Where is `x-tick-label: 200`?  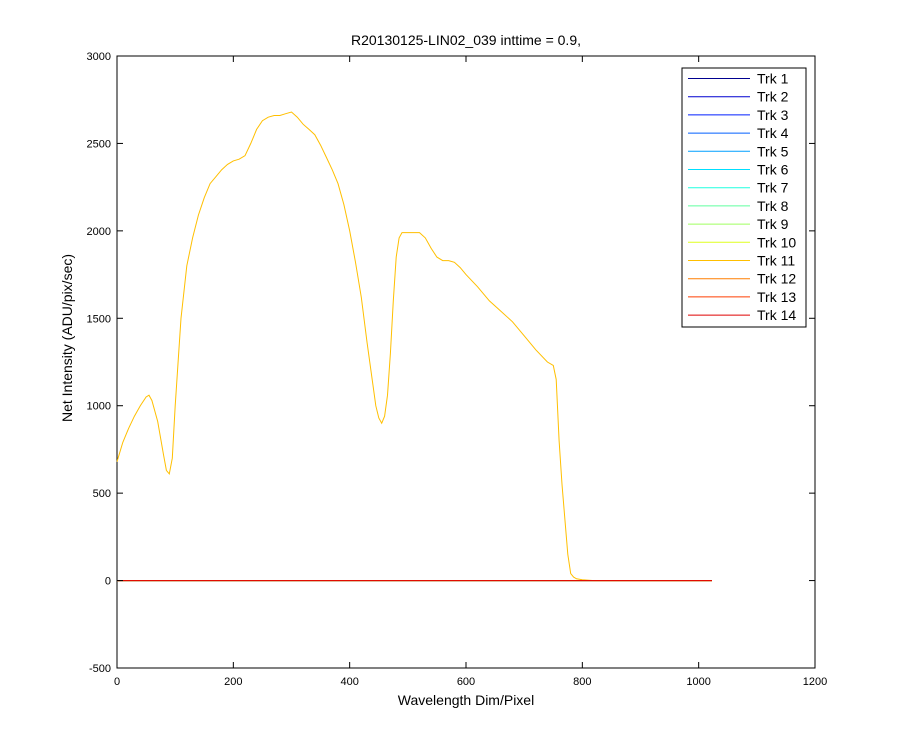 x-tick-label: 200 is located at coordinates (233, 682).